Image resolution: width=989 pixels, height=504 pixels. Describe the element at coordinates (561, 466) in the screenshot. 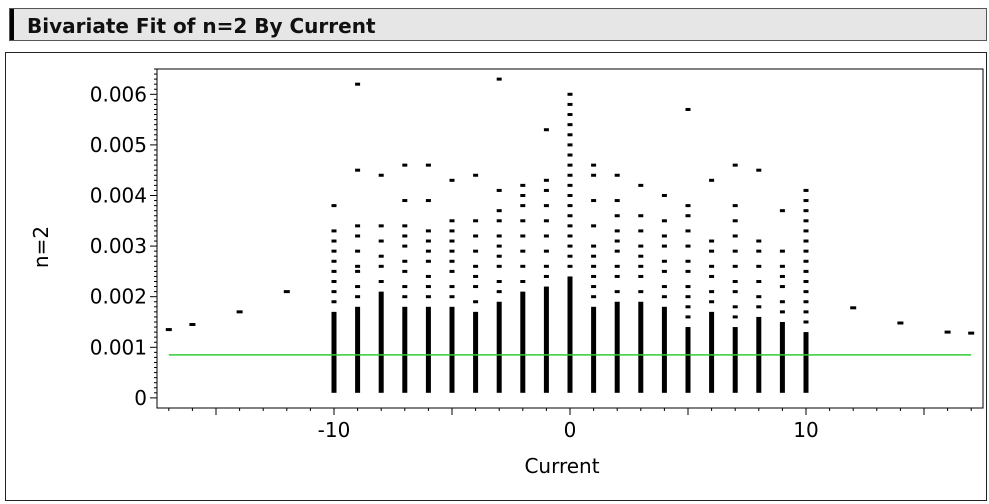

I see `x-axis-title: Current` at that location.